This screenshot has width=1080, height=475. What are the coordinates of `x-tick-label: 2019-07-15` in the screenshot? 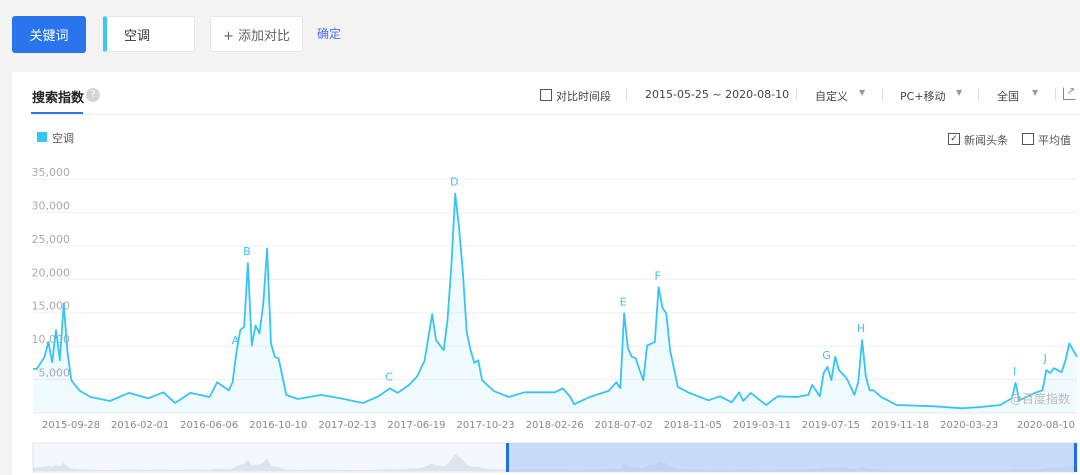 It's located at (831, 425).